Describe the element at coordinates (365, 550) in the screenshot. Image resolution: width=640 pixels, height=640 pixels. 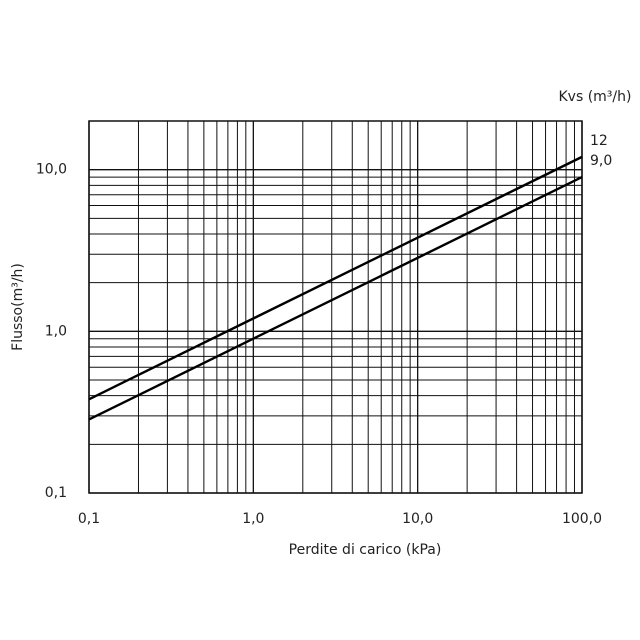
I see `x-axis-label: Perdite di carico (kPa)` at that location.